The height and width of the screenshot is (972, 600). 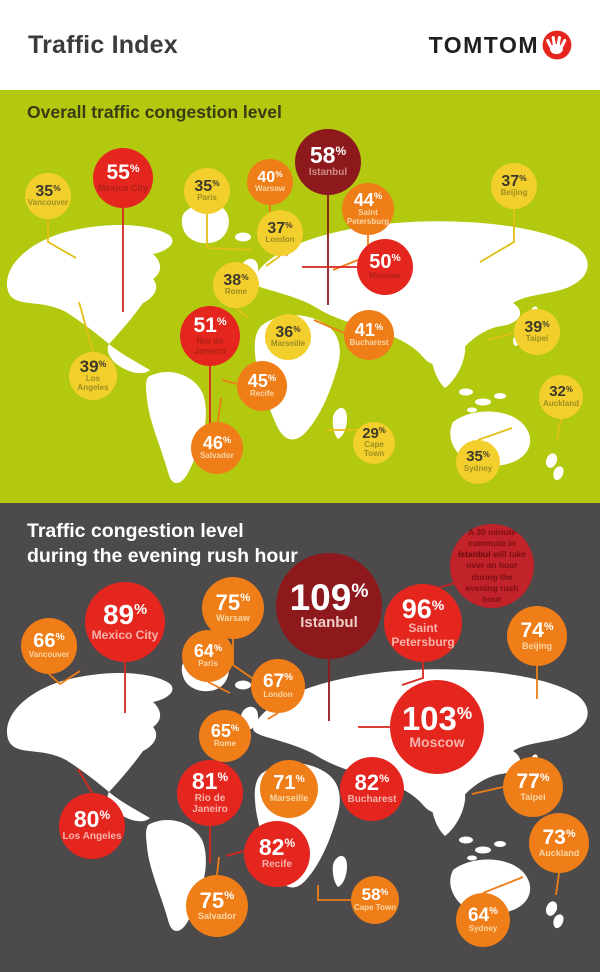 I want to click on bubble-marseille: 71% Marseille, so click(x=289, y=789).